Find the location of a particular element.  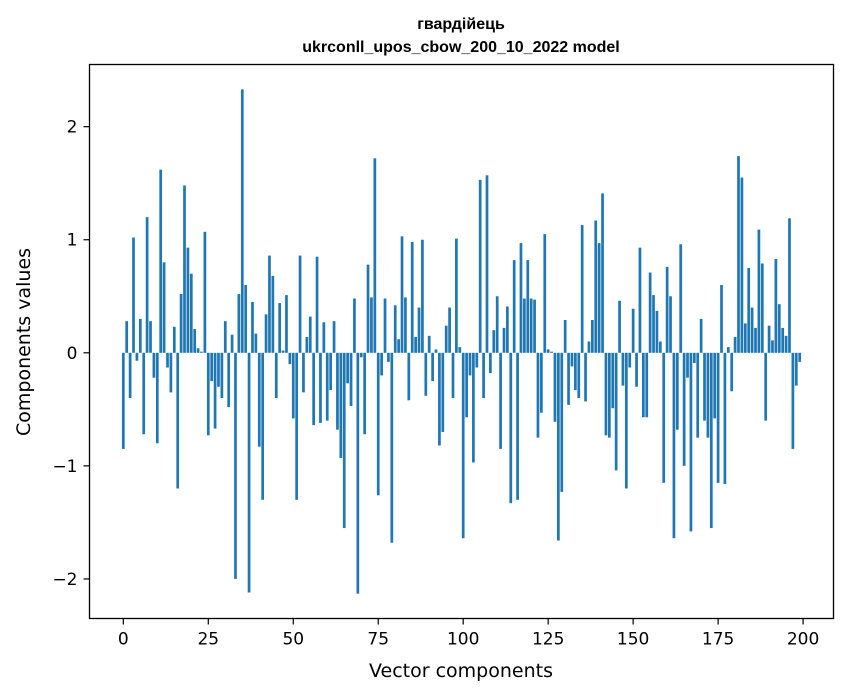

y-tick-label: 0 is located at coordinates (72, 354).